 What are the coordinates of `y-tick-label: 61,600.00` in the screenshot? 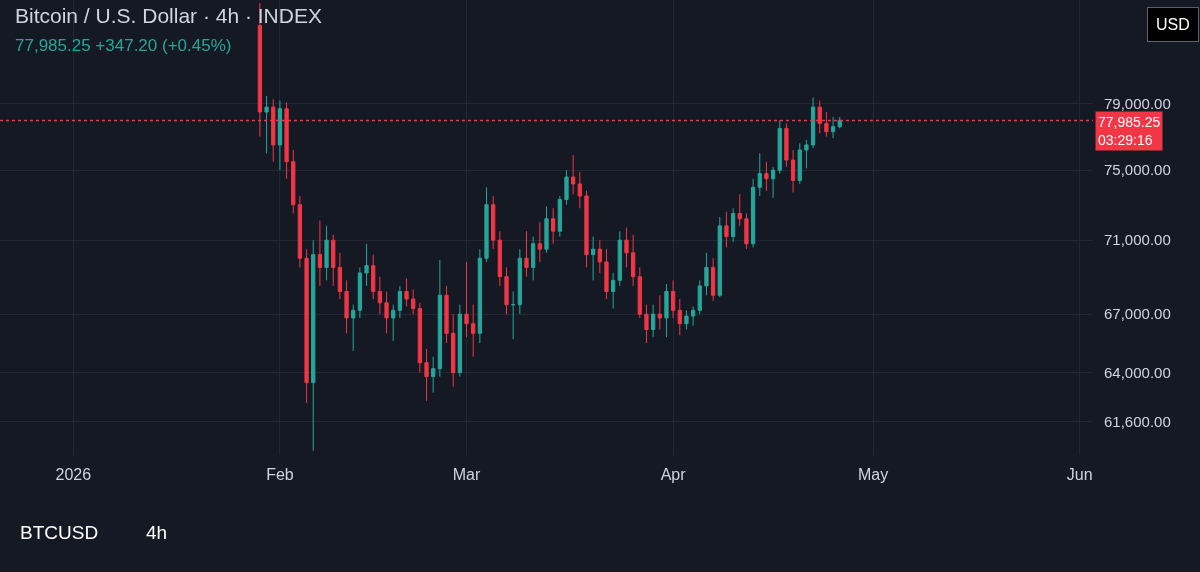 It's located at (1137, 421).